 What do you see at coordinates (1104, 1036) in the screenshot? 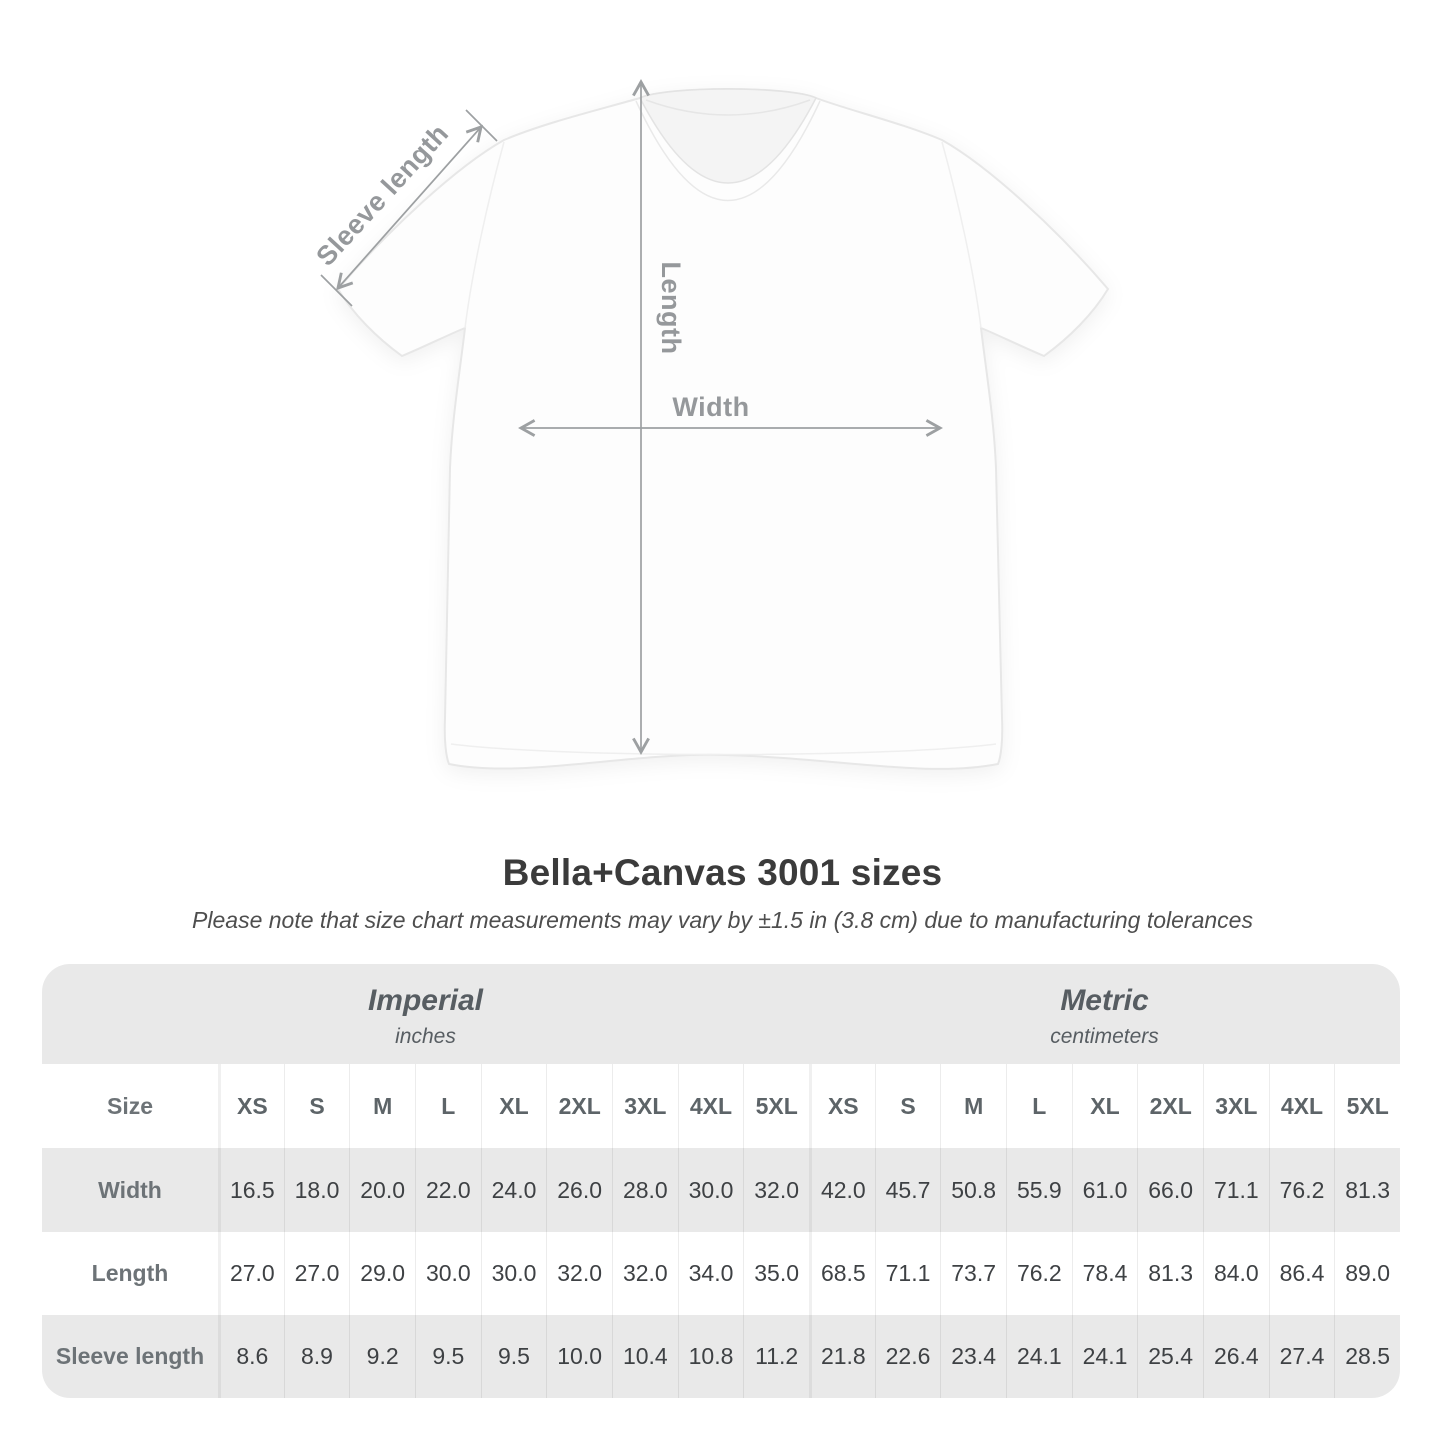
I see `metric-unit: centimeters` at bounding box center [1104, 1036].